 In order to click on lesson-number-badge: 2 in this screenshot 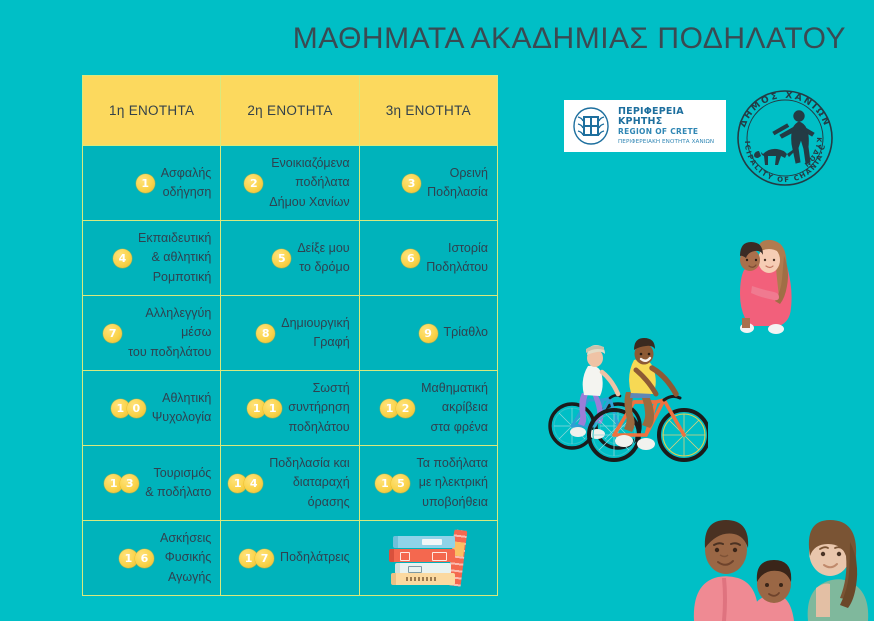, I will do `click(254, 183)`.